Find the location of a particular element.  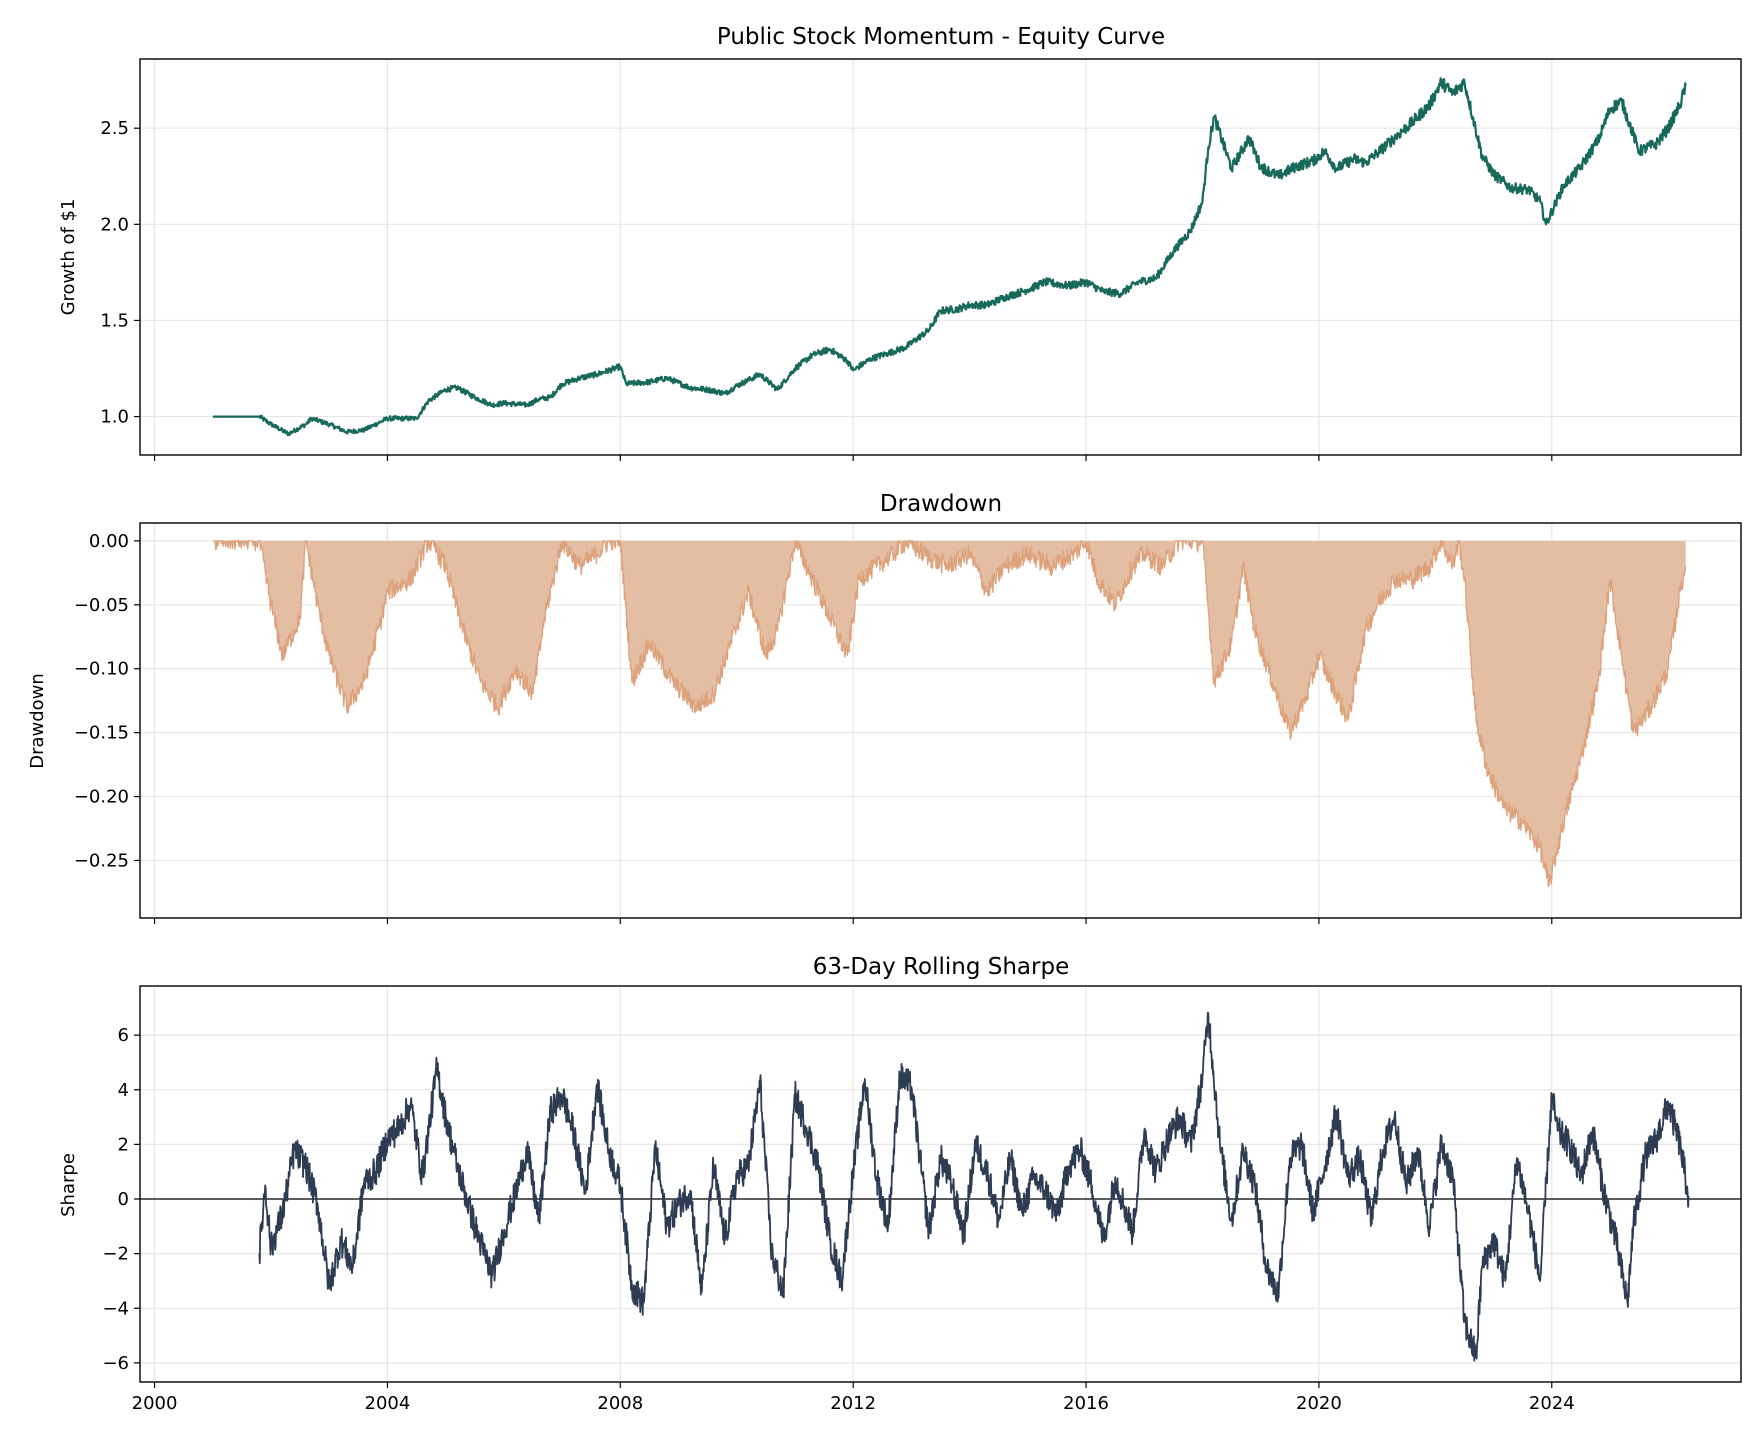

drawdown-ytick-label: −0.20 is located at coordinates (101, 797).